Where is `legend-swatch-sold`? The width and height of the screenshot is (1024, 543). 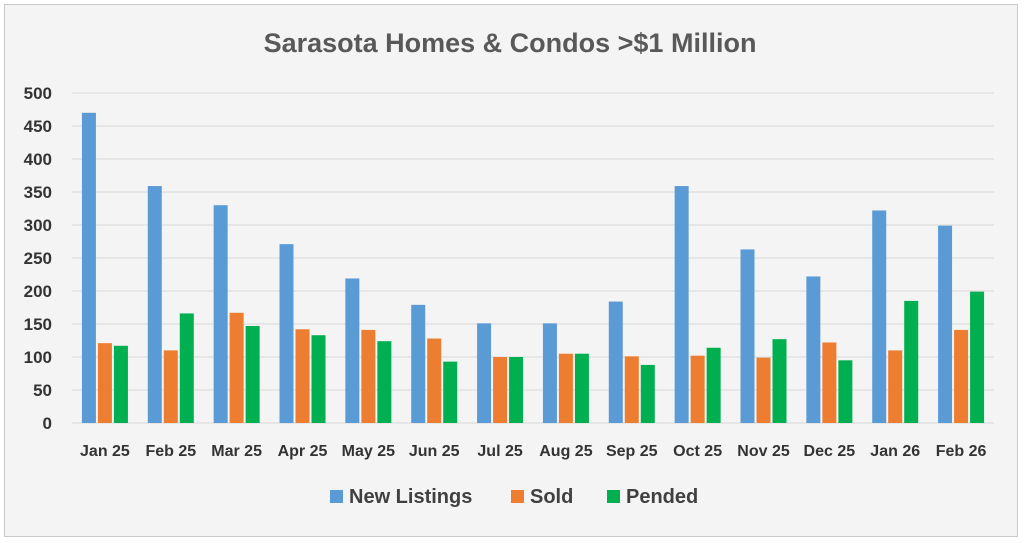
legend-swatch-sold is located at coordinates (517, 496).